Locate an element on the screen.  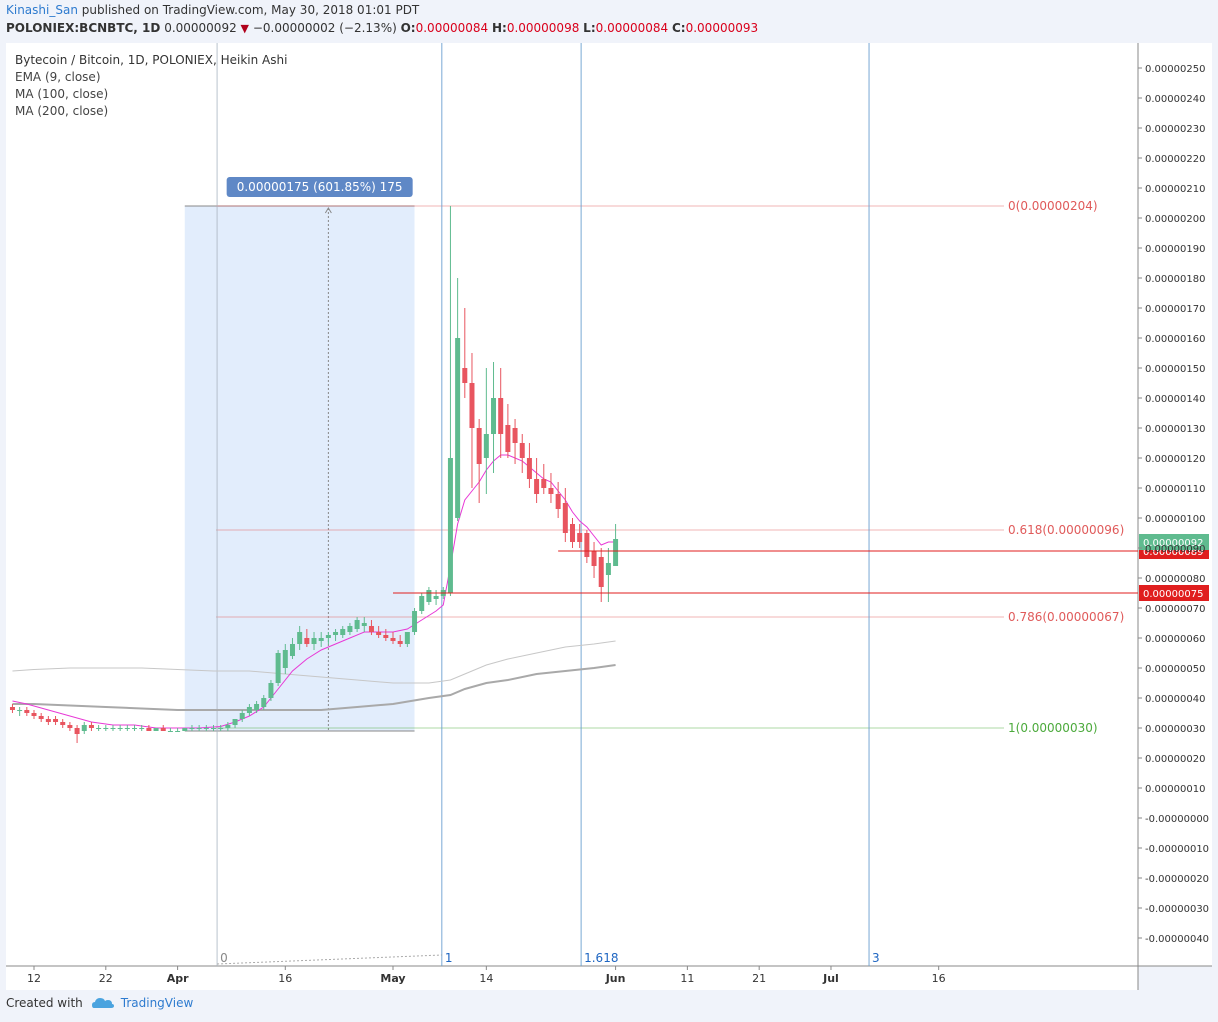
high-label: H: is located at coordinates (499, 28).